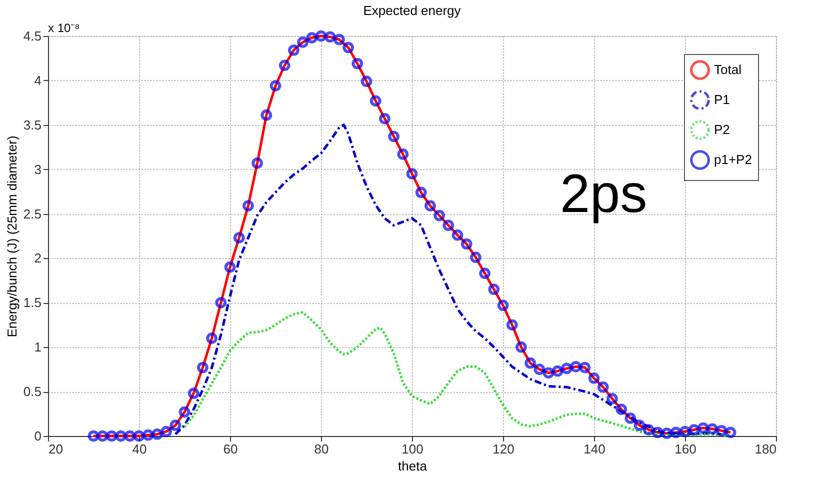 This screenshot has height=489, width=827. I want to click on x-tick-label: 160, so click(685, 449).